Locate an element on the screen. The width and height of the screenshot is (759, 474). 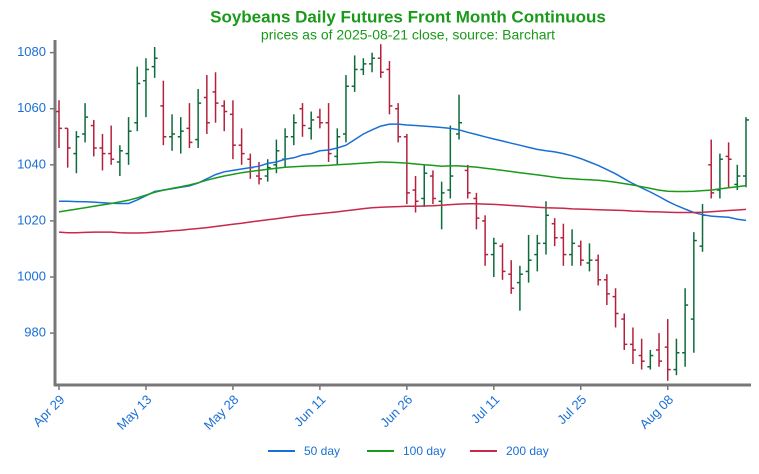
y-tick-label: 1040 is located at coordinates (31, 163).